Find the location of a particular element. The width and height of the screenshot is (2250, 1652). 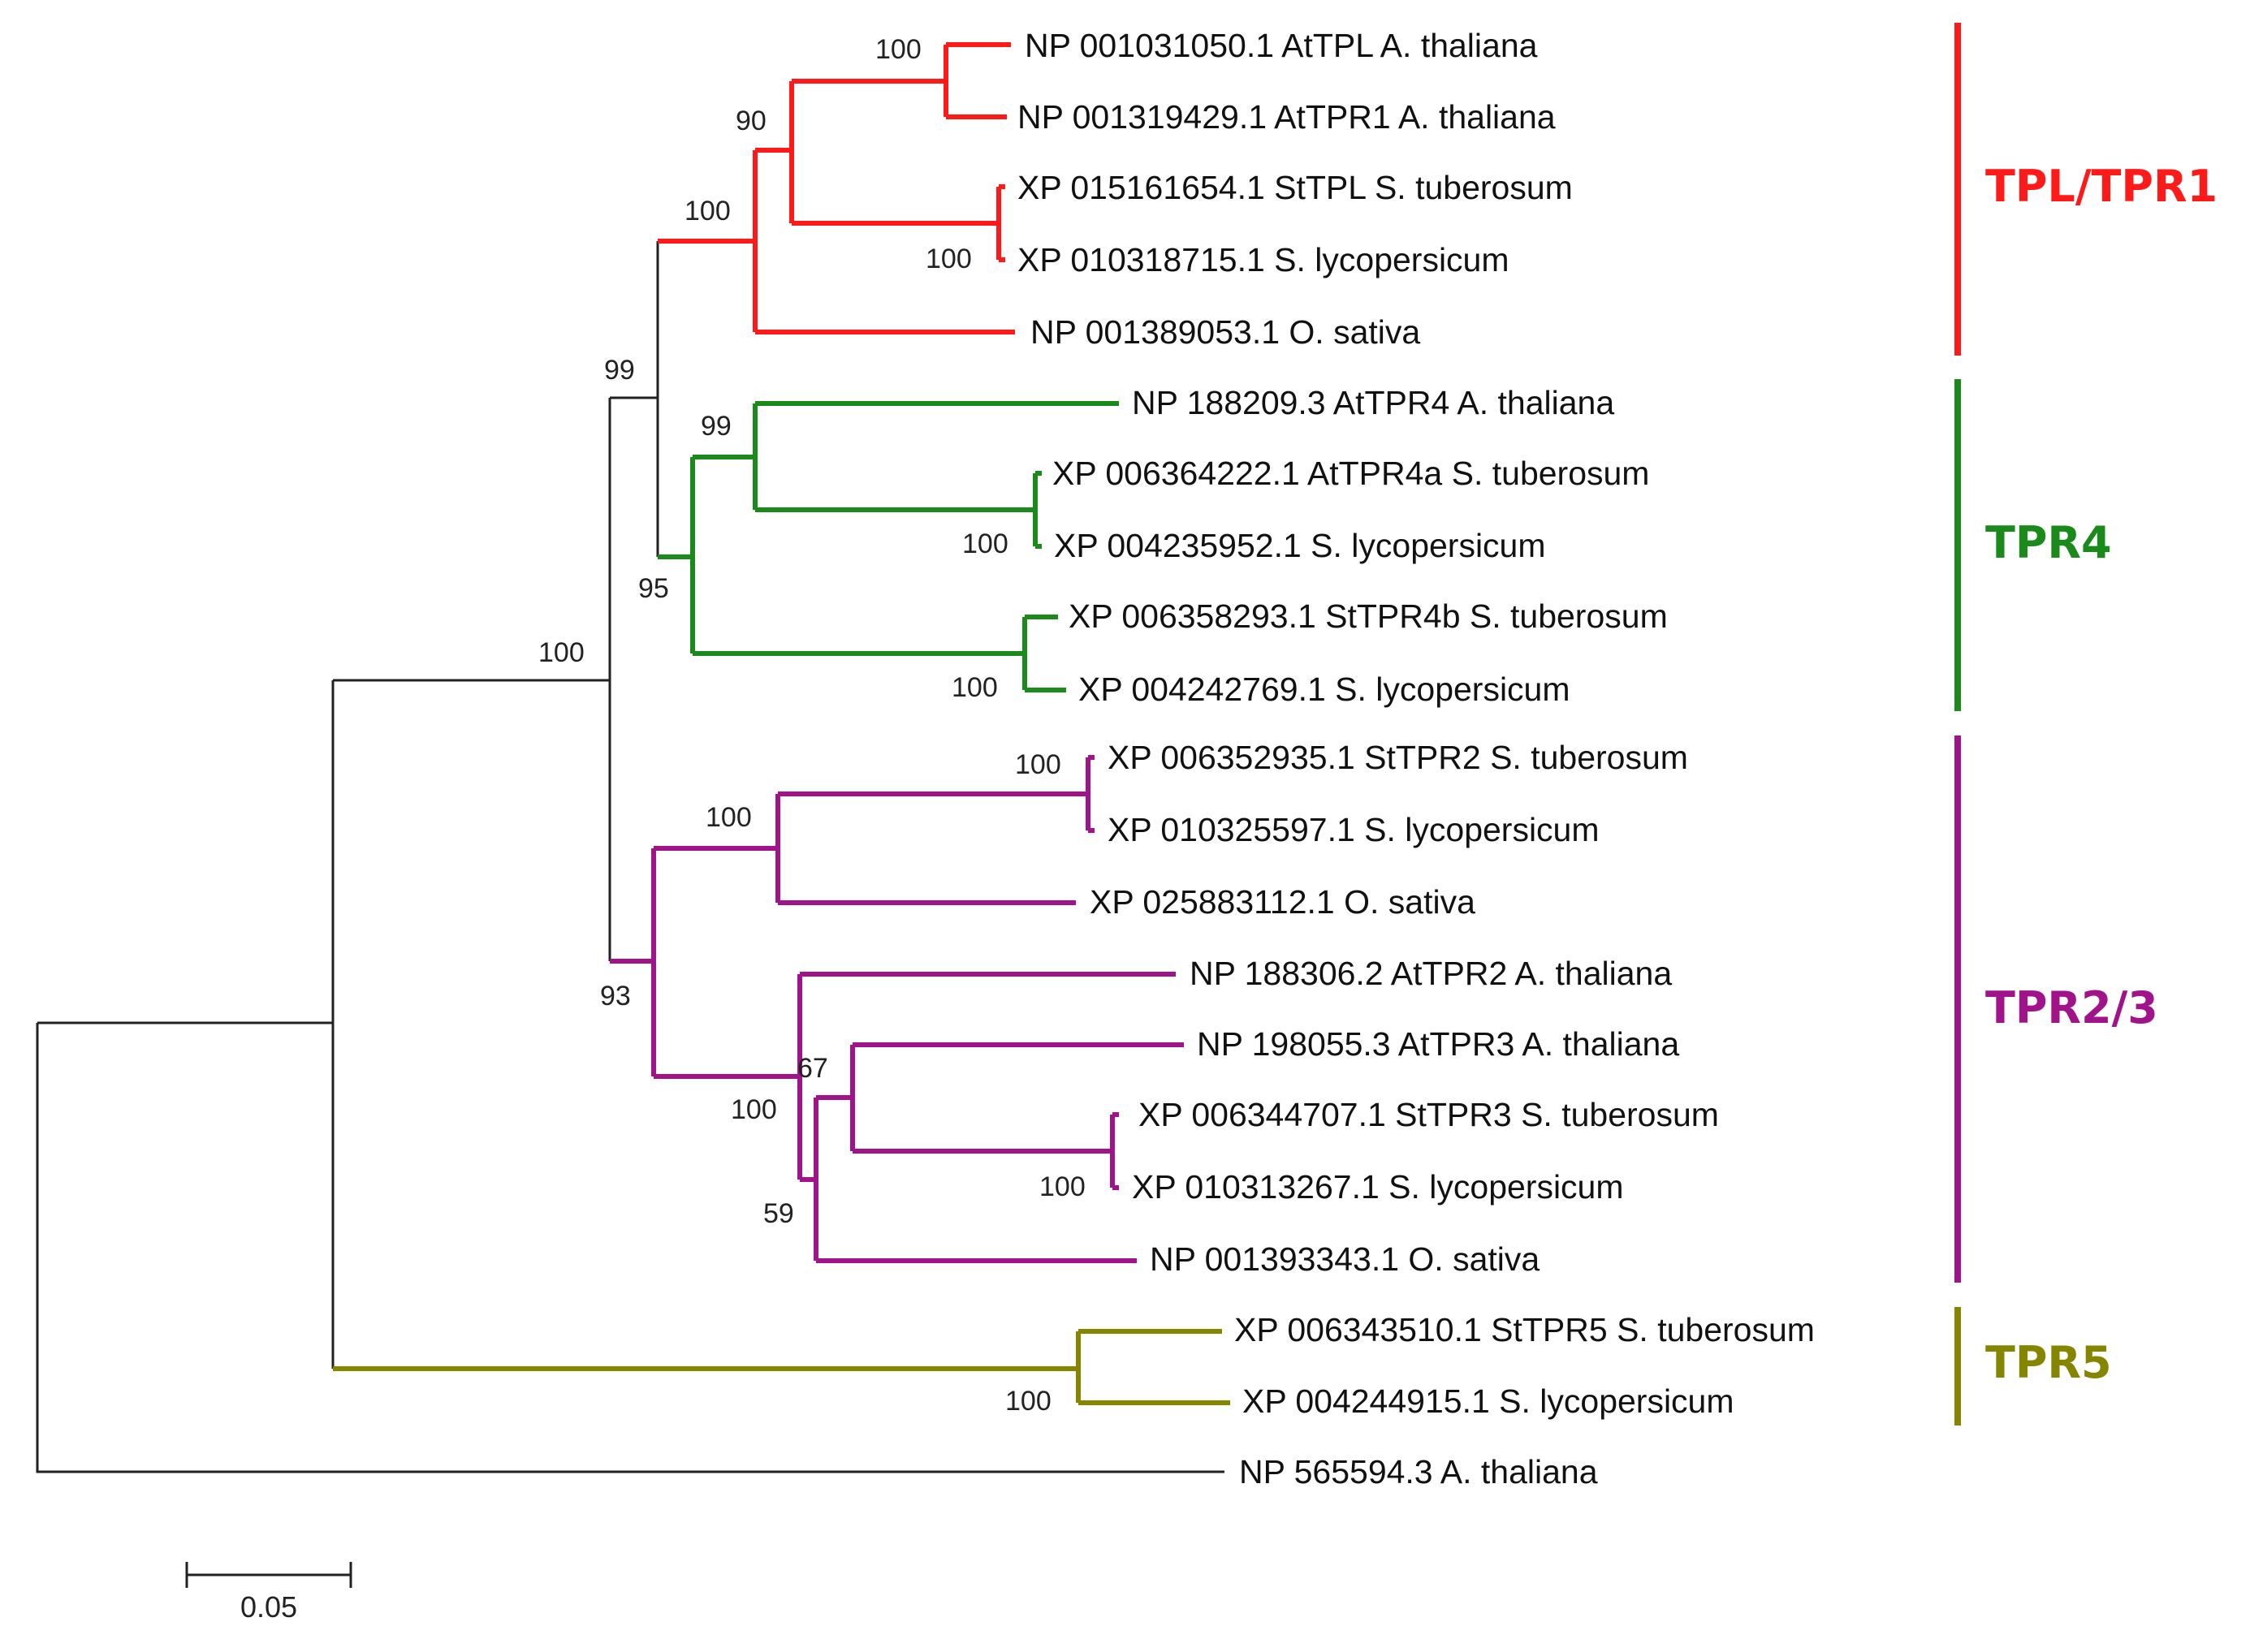

outgroup-branch is located at coordinates (630, 1248).